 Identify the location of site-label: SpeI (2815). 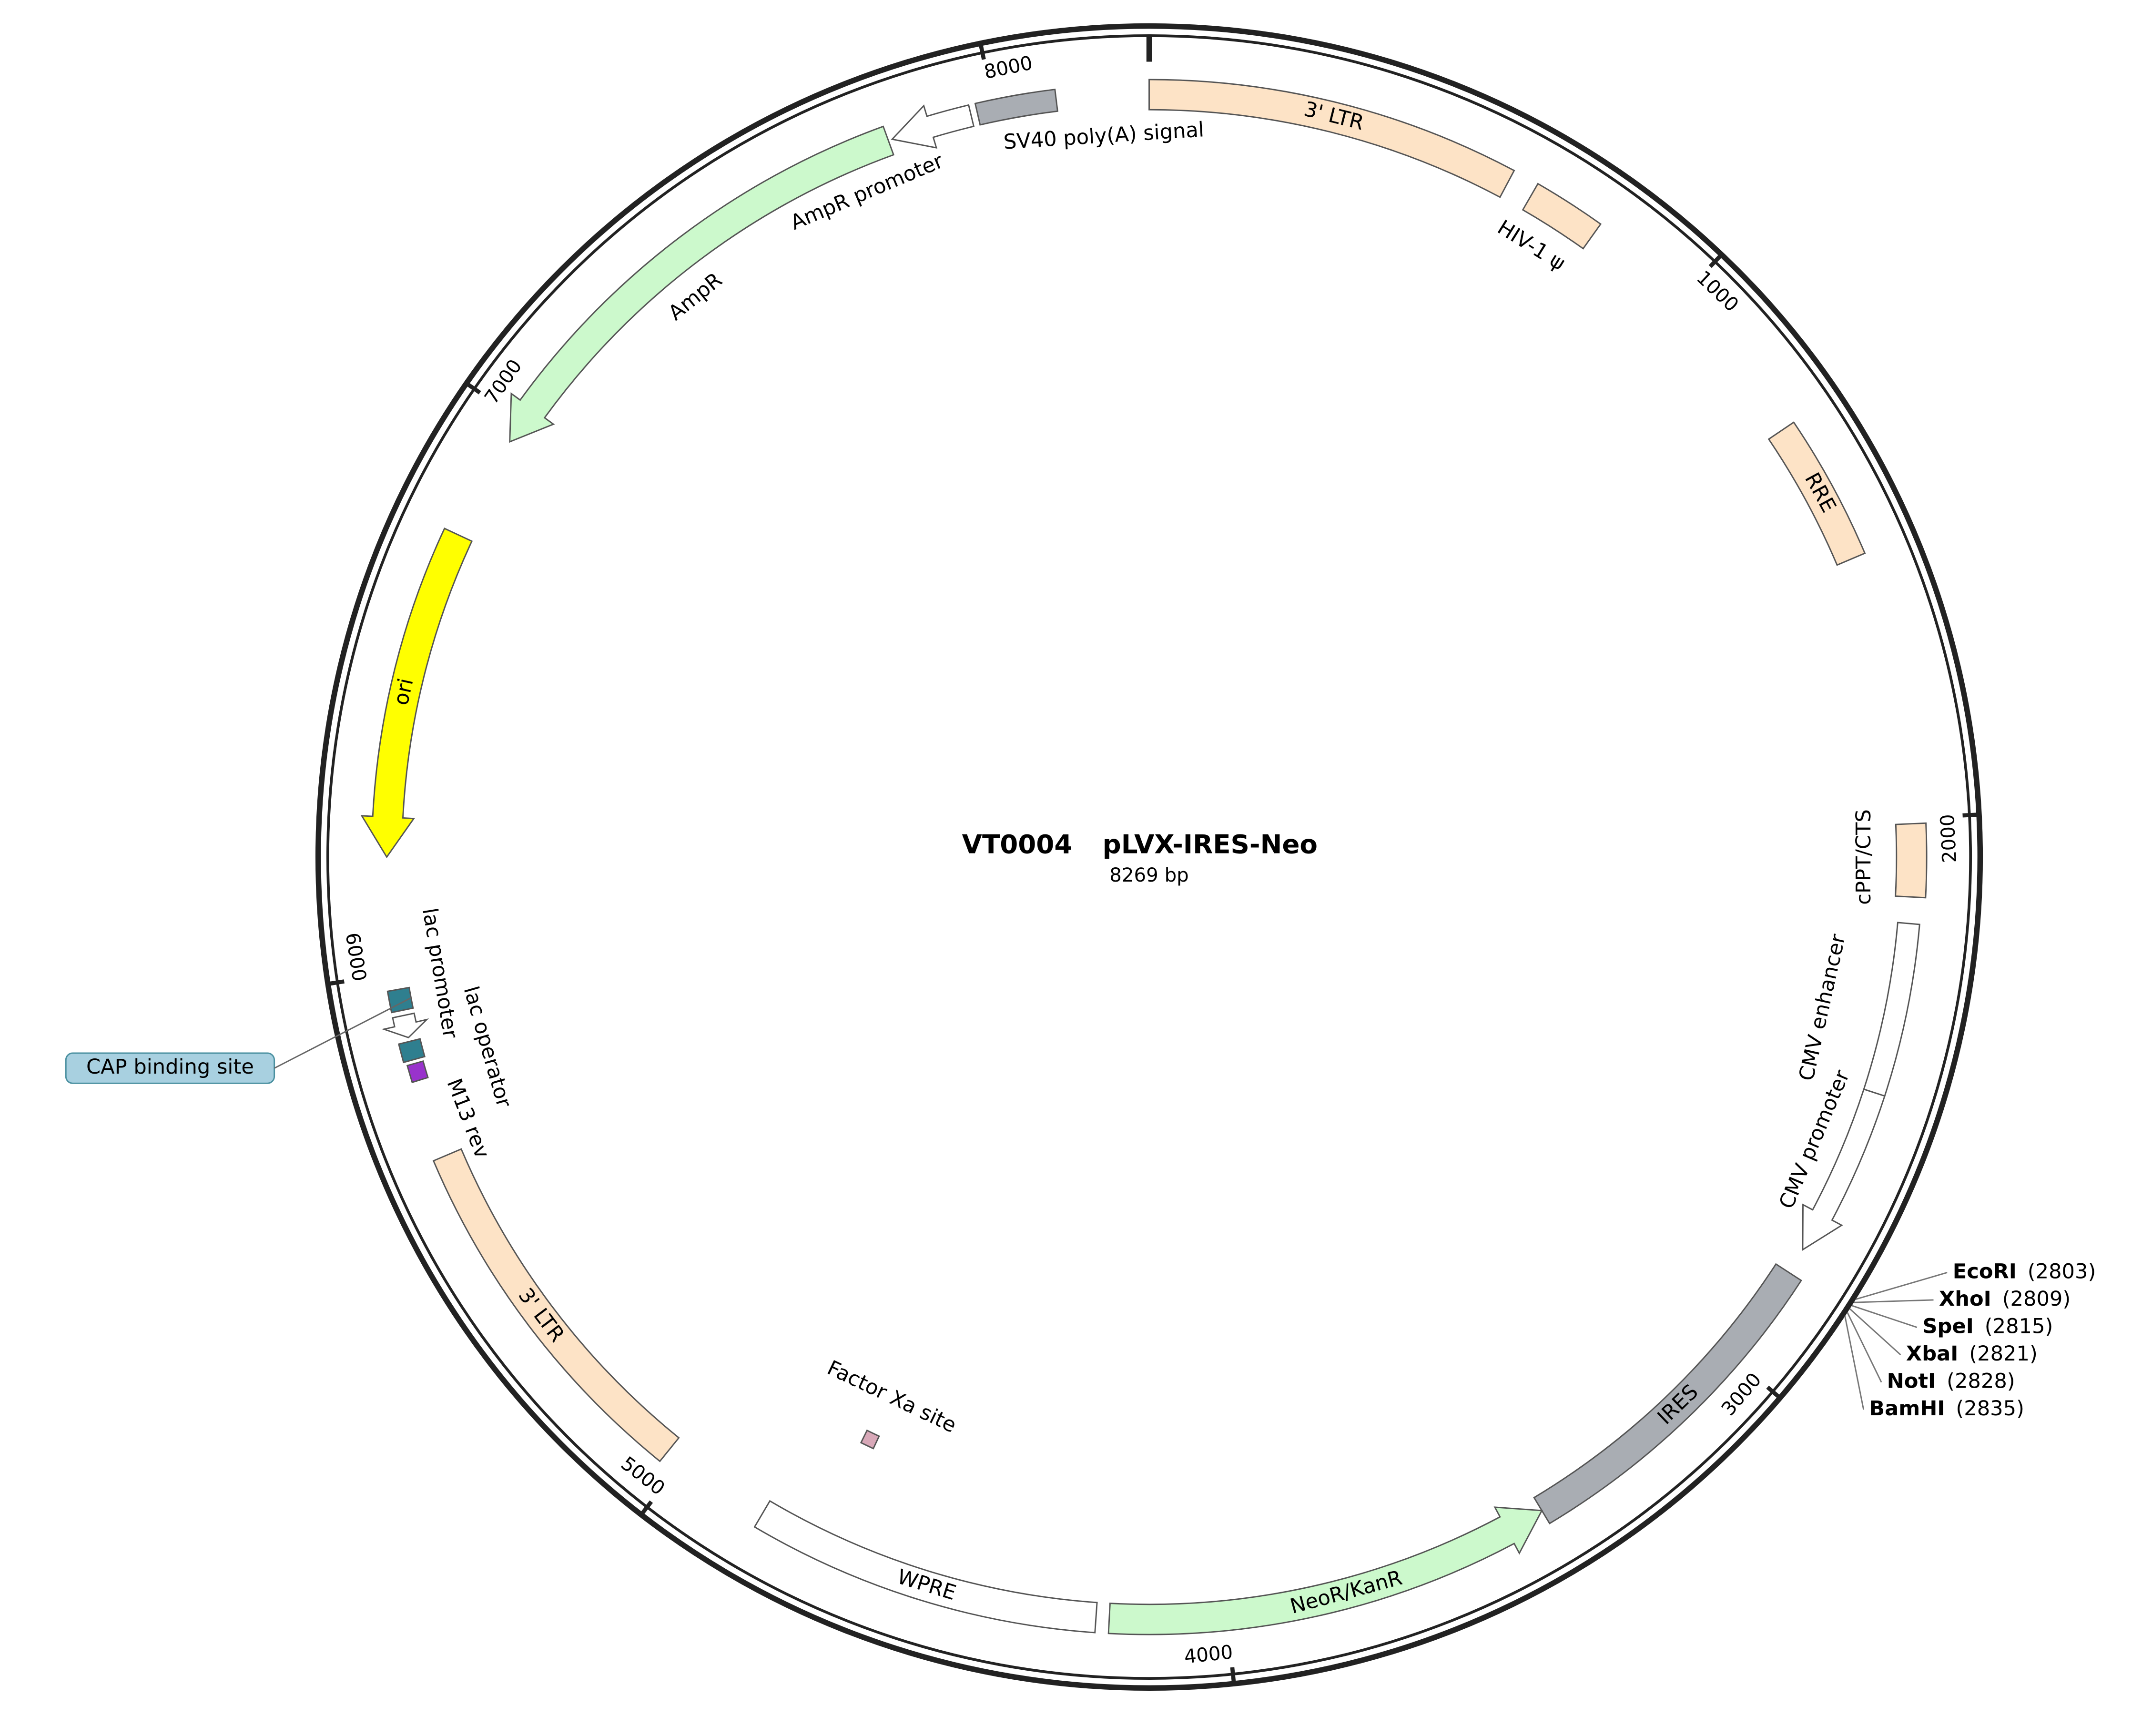
(1988, 1326).